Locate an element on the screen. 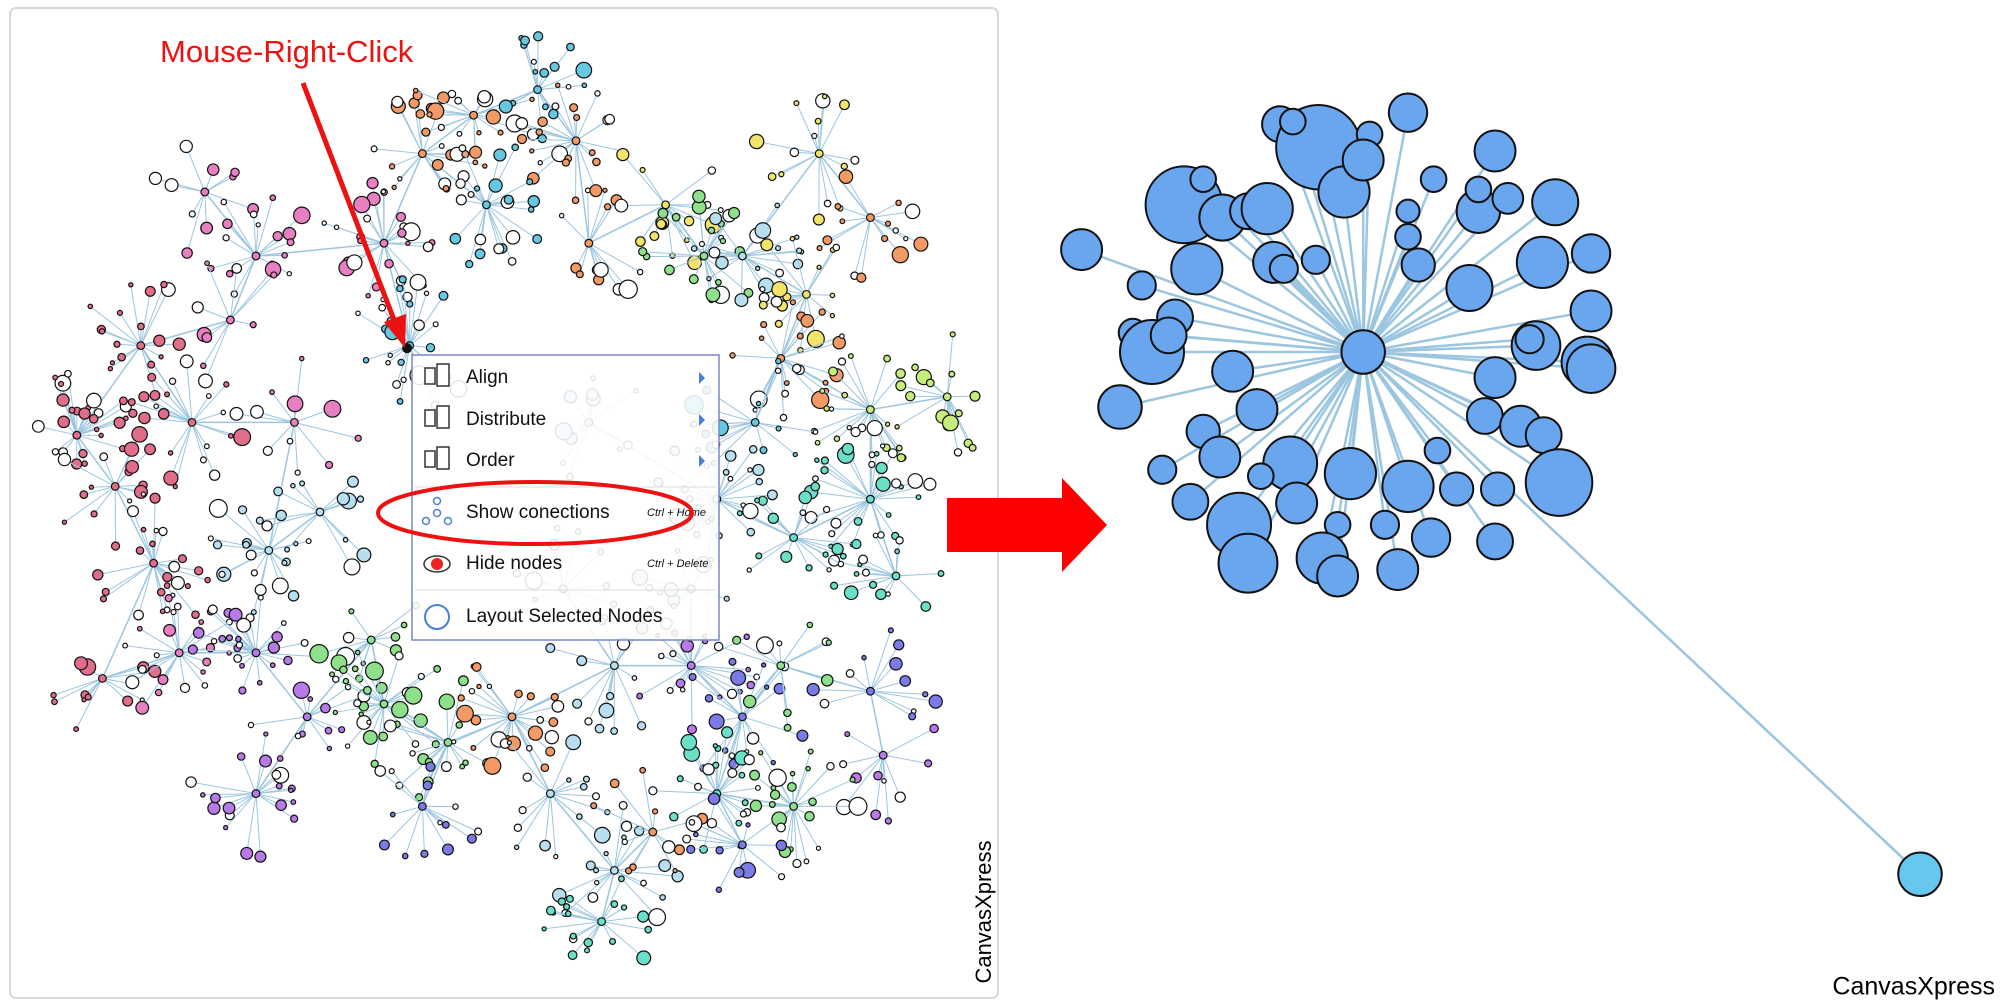 Image resolution: width=2000 pixels, height=1004 pixels. menu-item: Hide nodes Ctrl + Delete is located at coordinates (565, 563).